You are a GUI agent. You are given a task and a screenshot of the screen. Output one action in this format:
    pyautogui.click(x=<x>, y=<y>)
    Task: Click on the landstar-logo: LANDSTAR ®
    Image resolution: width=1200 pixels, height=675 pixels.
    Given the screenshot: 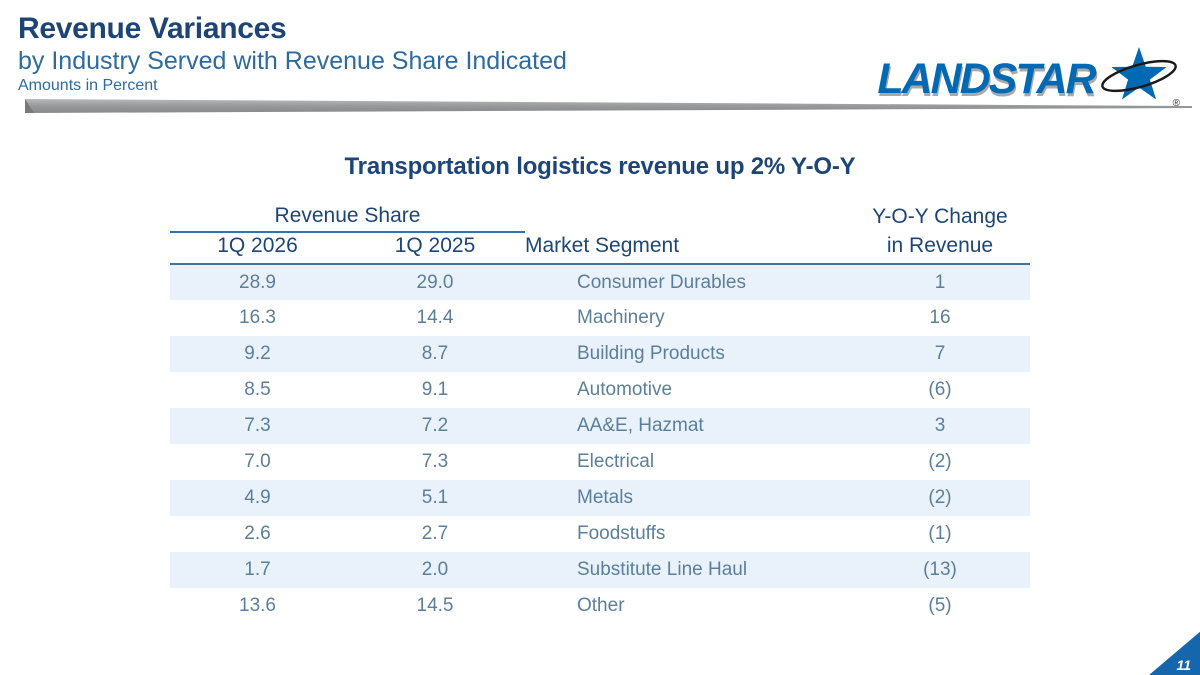 What is the action you would take?
    pyautogui.click(x=1031, y=78)
    